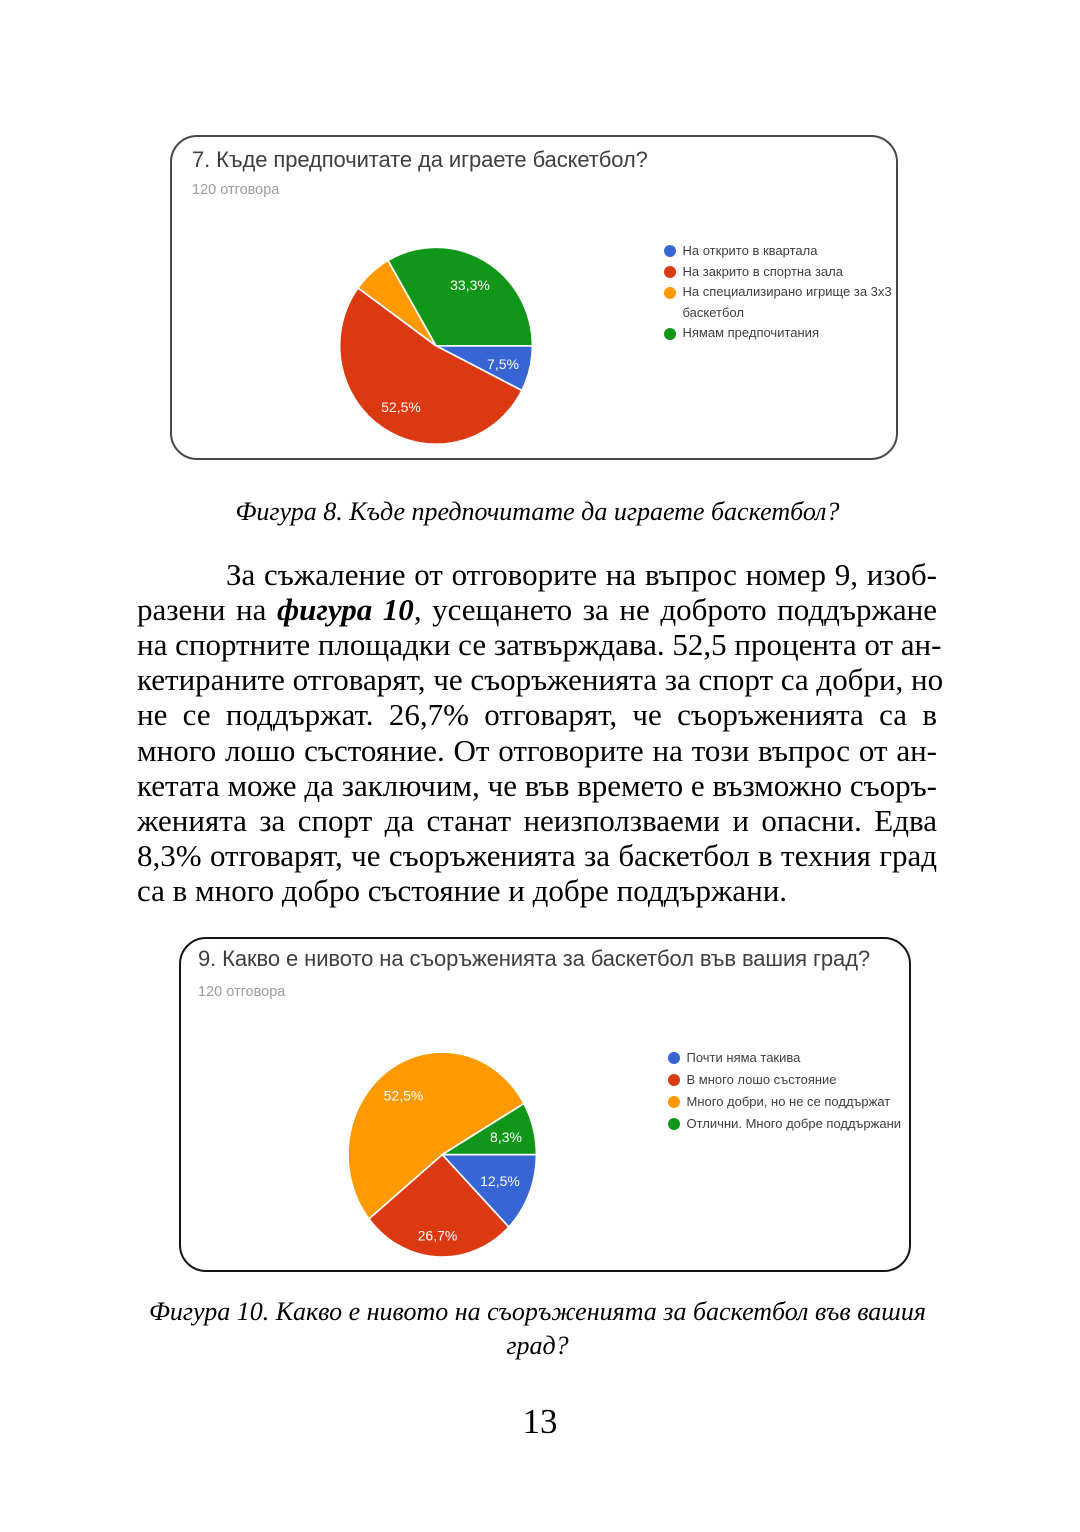 The height and width of the screenshot is (1532, 1080). I want to click on svg-text: 33,3%, so click(470, 285).